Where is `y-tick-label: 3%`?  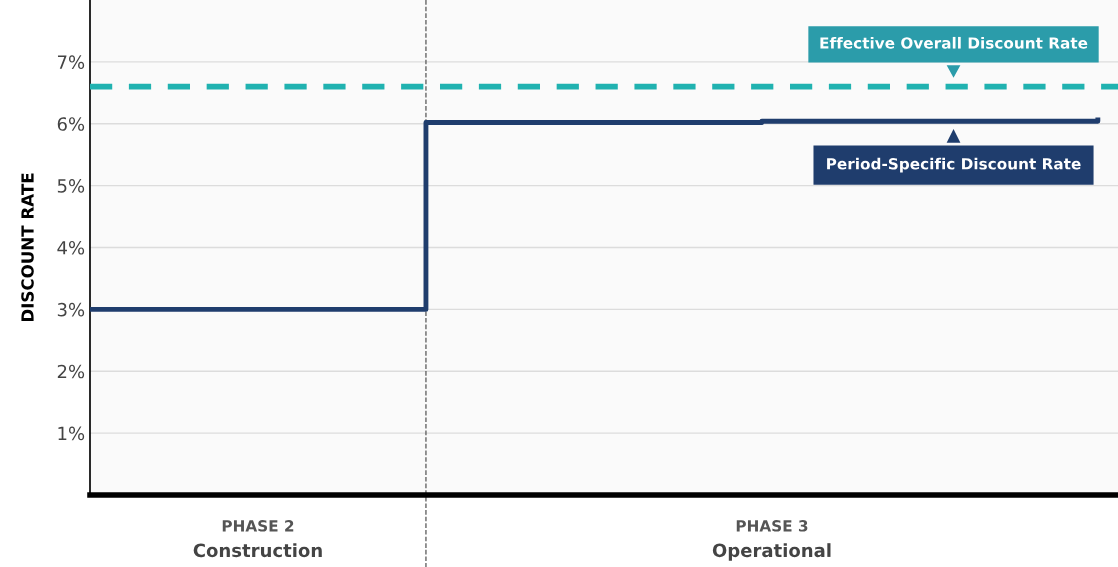
y-tick-label: 3% is located at coordinates (71, 309).